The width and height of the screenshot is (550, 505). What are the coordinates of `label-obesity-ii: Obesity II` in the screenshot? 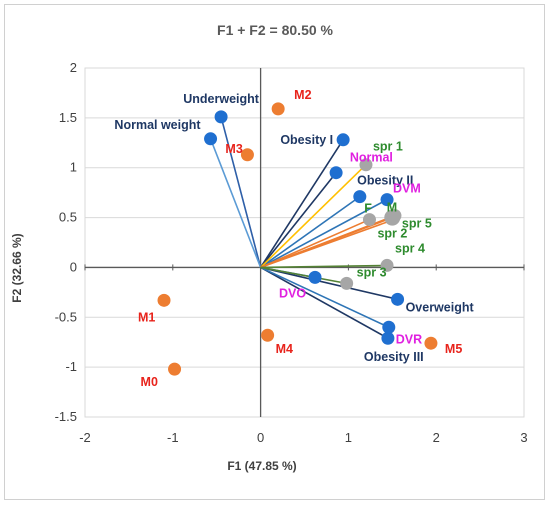 It's located at (385, 181).